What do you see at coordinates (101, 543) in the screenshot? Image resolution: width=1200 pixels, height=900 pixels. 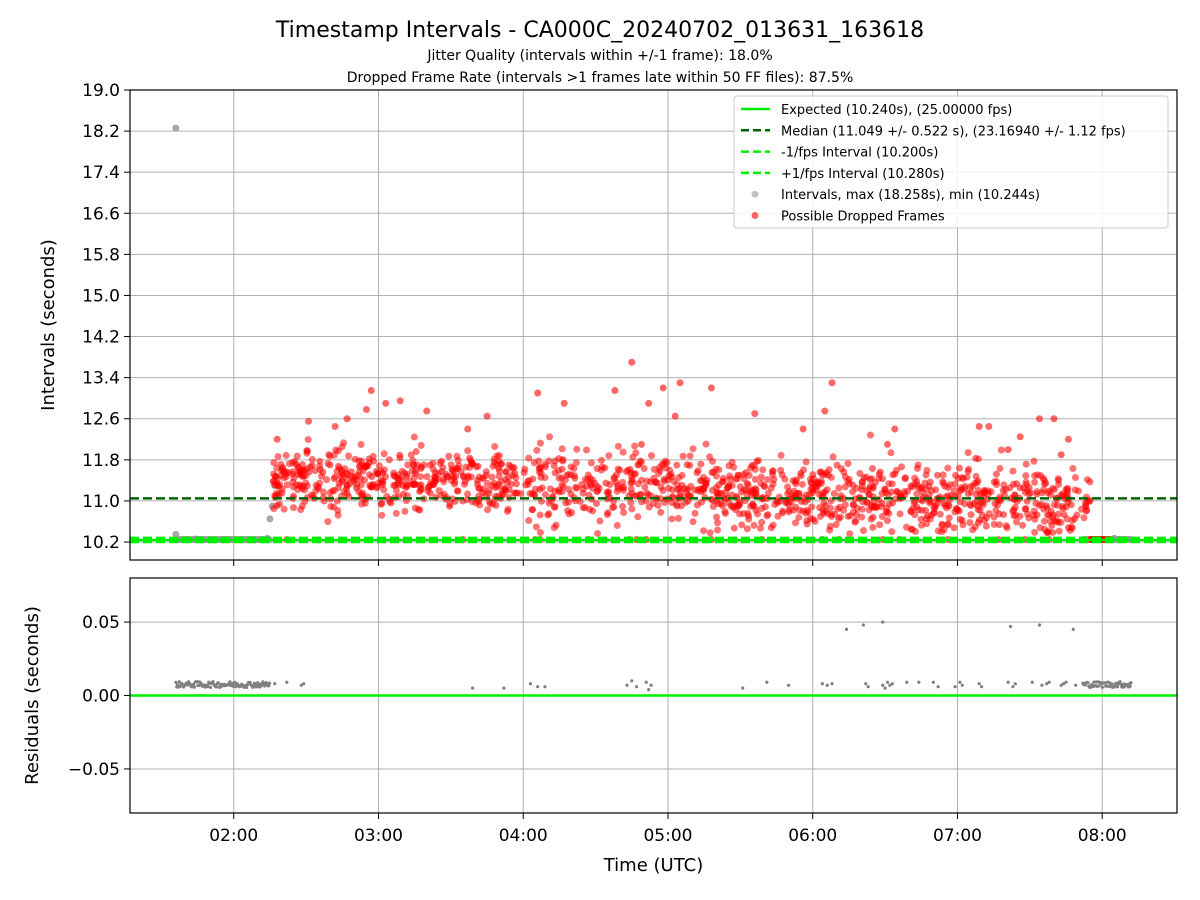 I see `y-tick-label: 10.2` at bounding box center [101, 543].